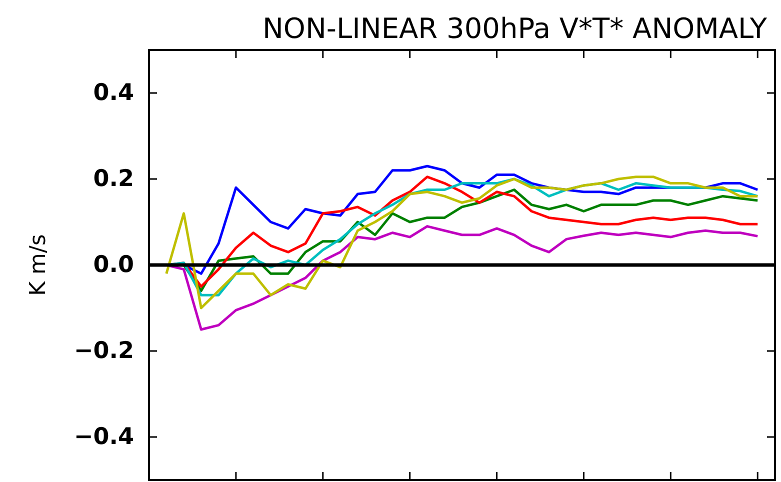 Image resolution: width=781 pixels, height=482 pixels. What do you see at coordinates (104, 351) in the screenshot?
I see `y-tick-label: −0.2` at bounding box center [104, 351].